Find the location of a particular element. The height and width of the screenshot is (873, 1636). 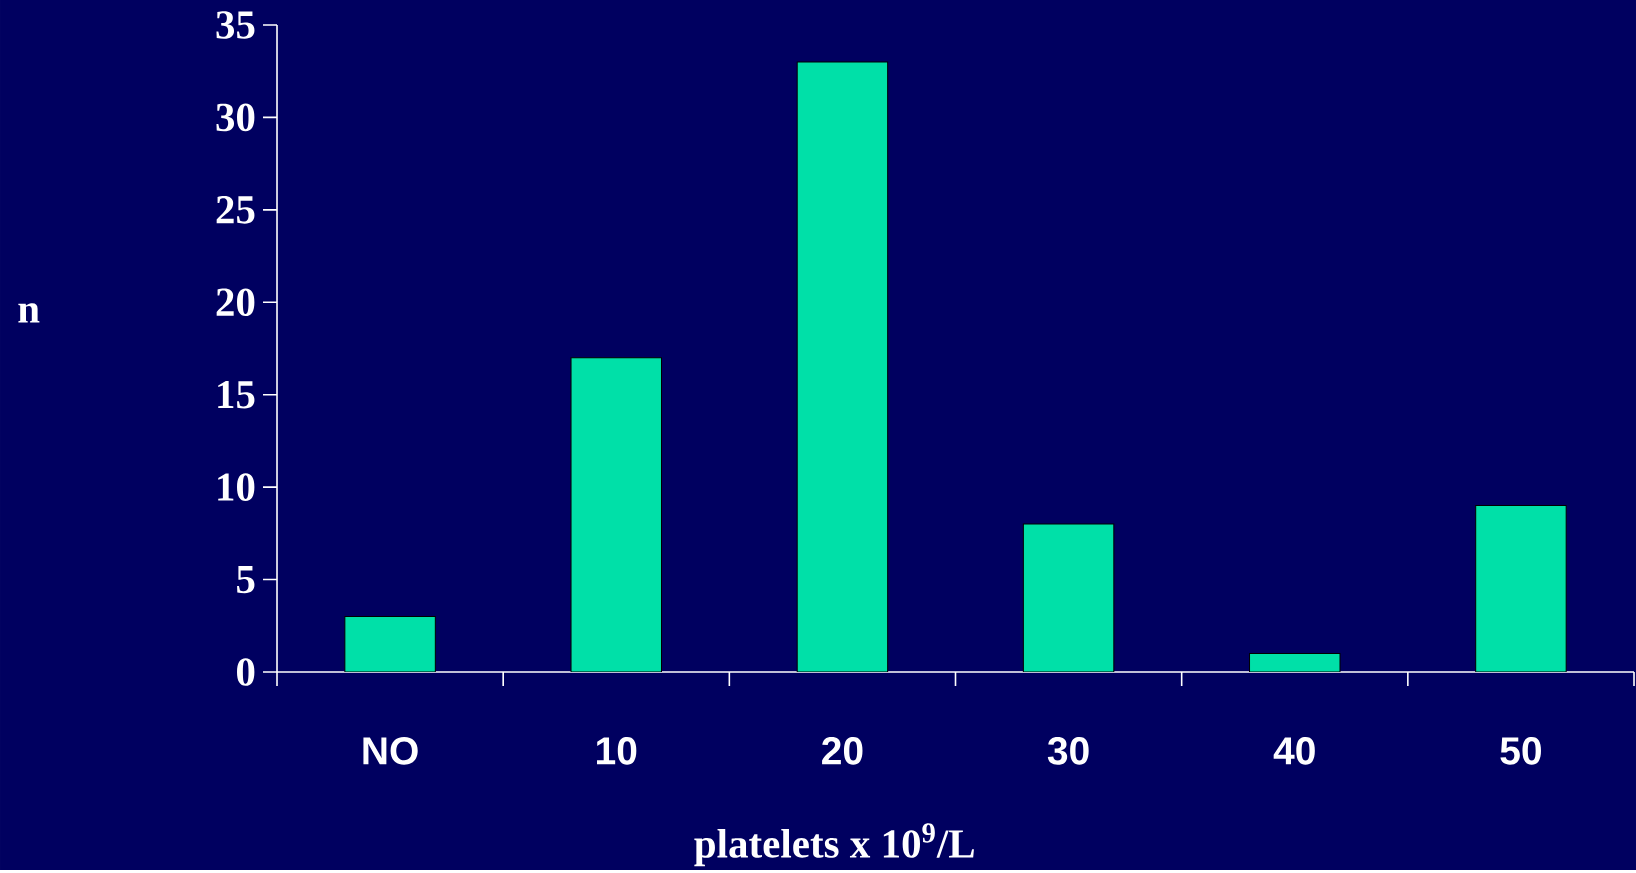

x-axis-title: platelets x 10$^{9}$/L is located at coordinates (834, 845).